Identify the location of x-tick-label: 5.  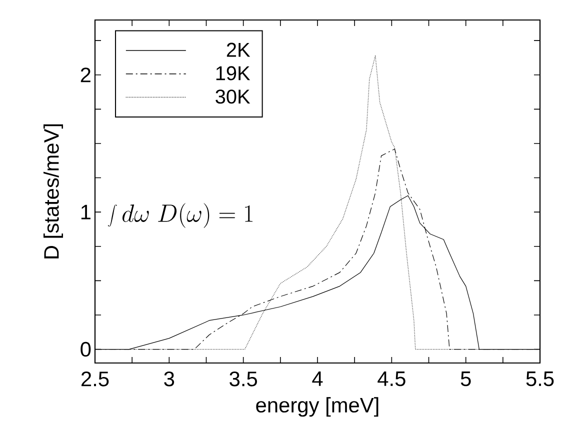
(465, 379).